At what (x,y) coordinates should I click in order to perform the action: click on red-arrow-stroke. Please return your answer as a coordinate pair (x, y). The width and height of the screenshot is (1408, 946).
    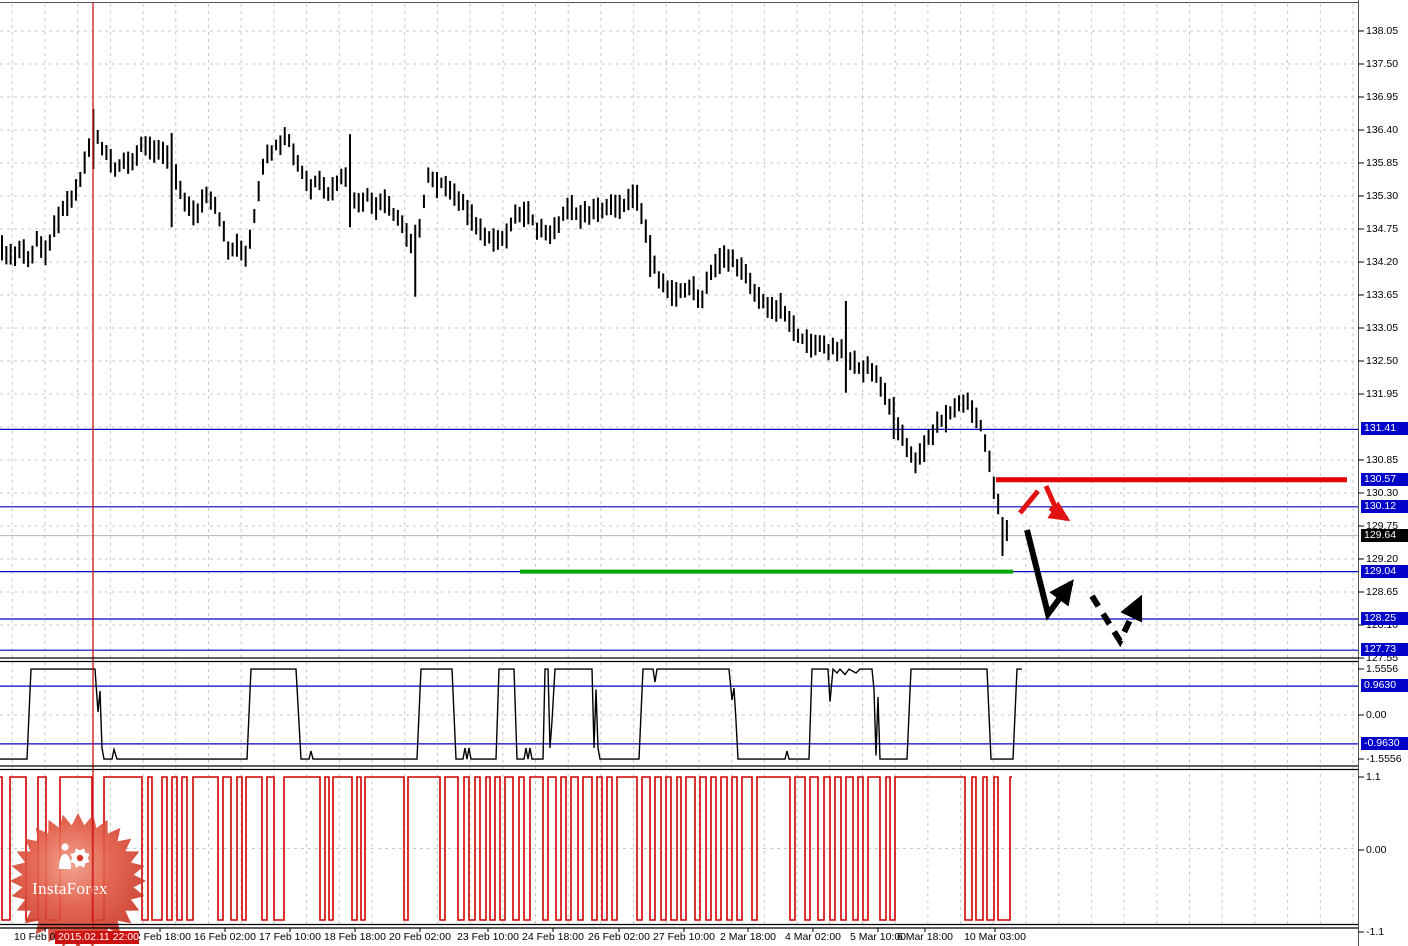
    Looking at the image, I should click on (1029, 502).